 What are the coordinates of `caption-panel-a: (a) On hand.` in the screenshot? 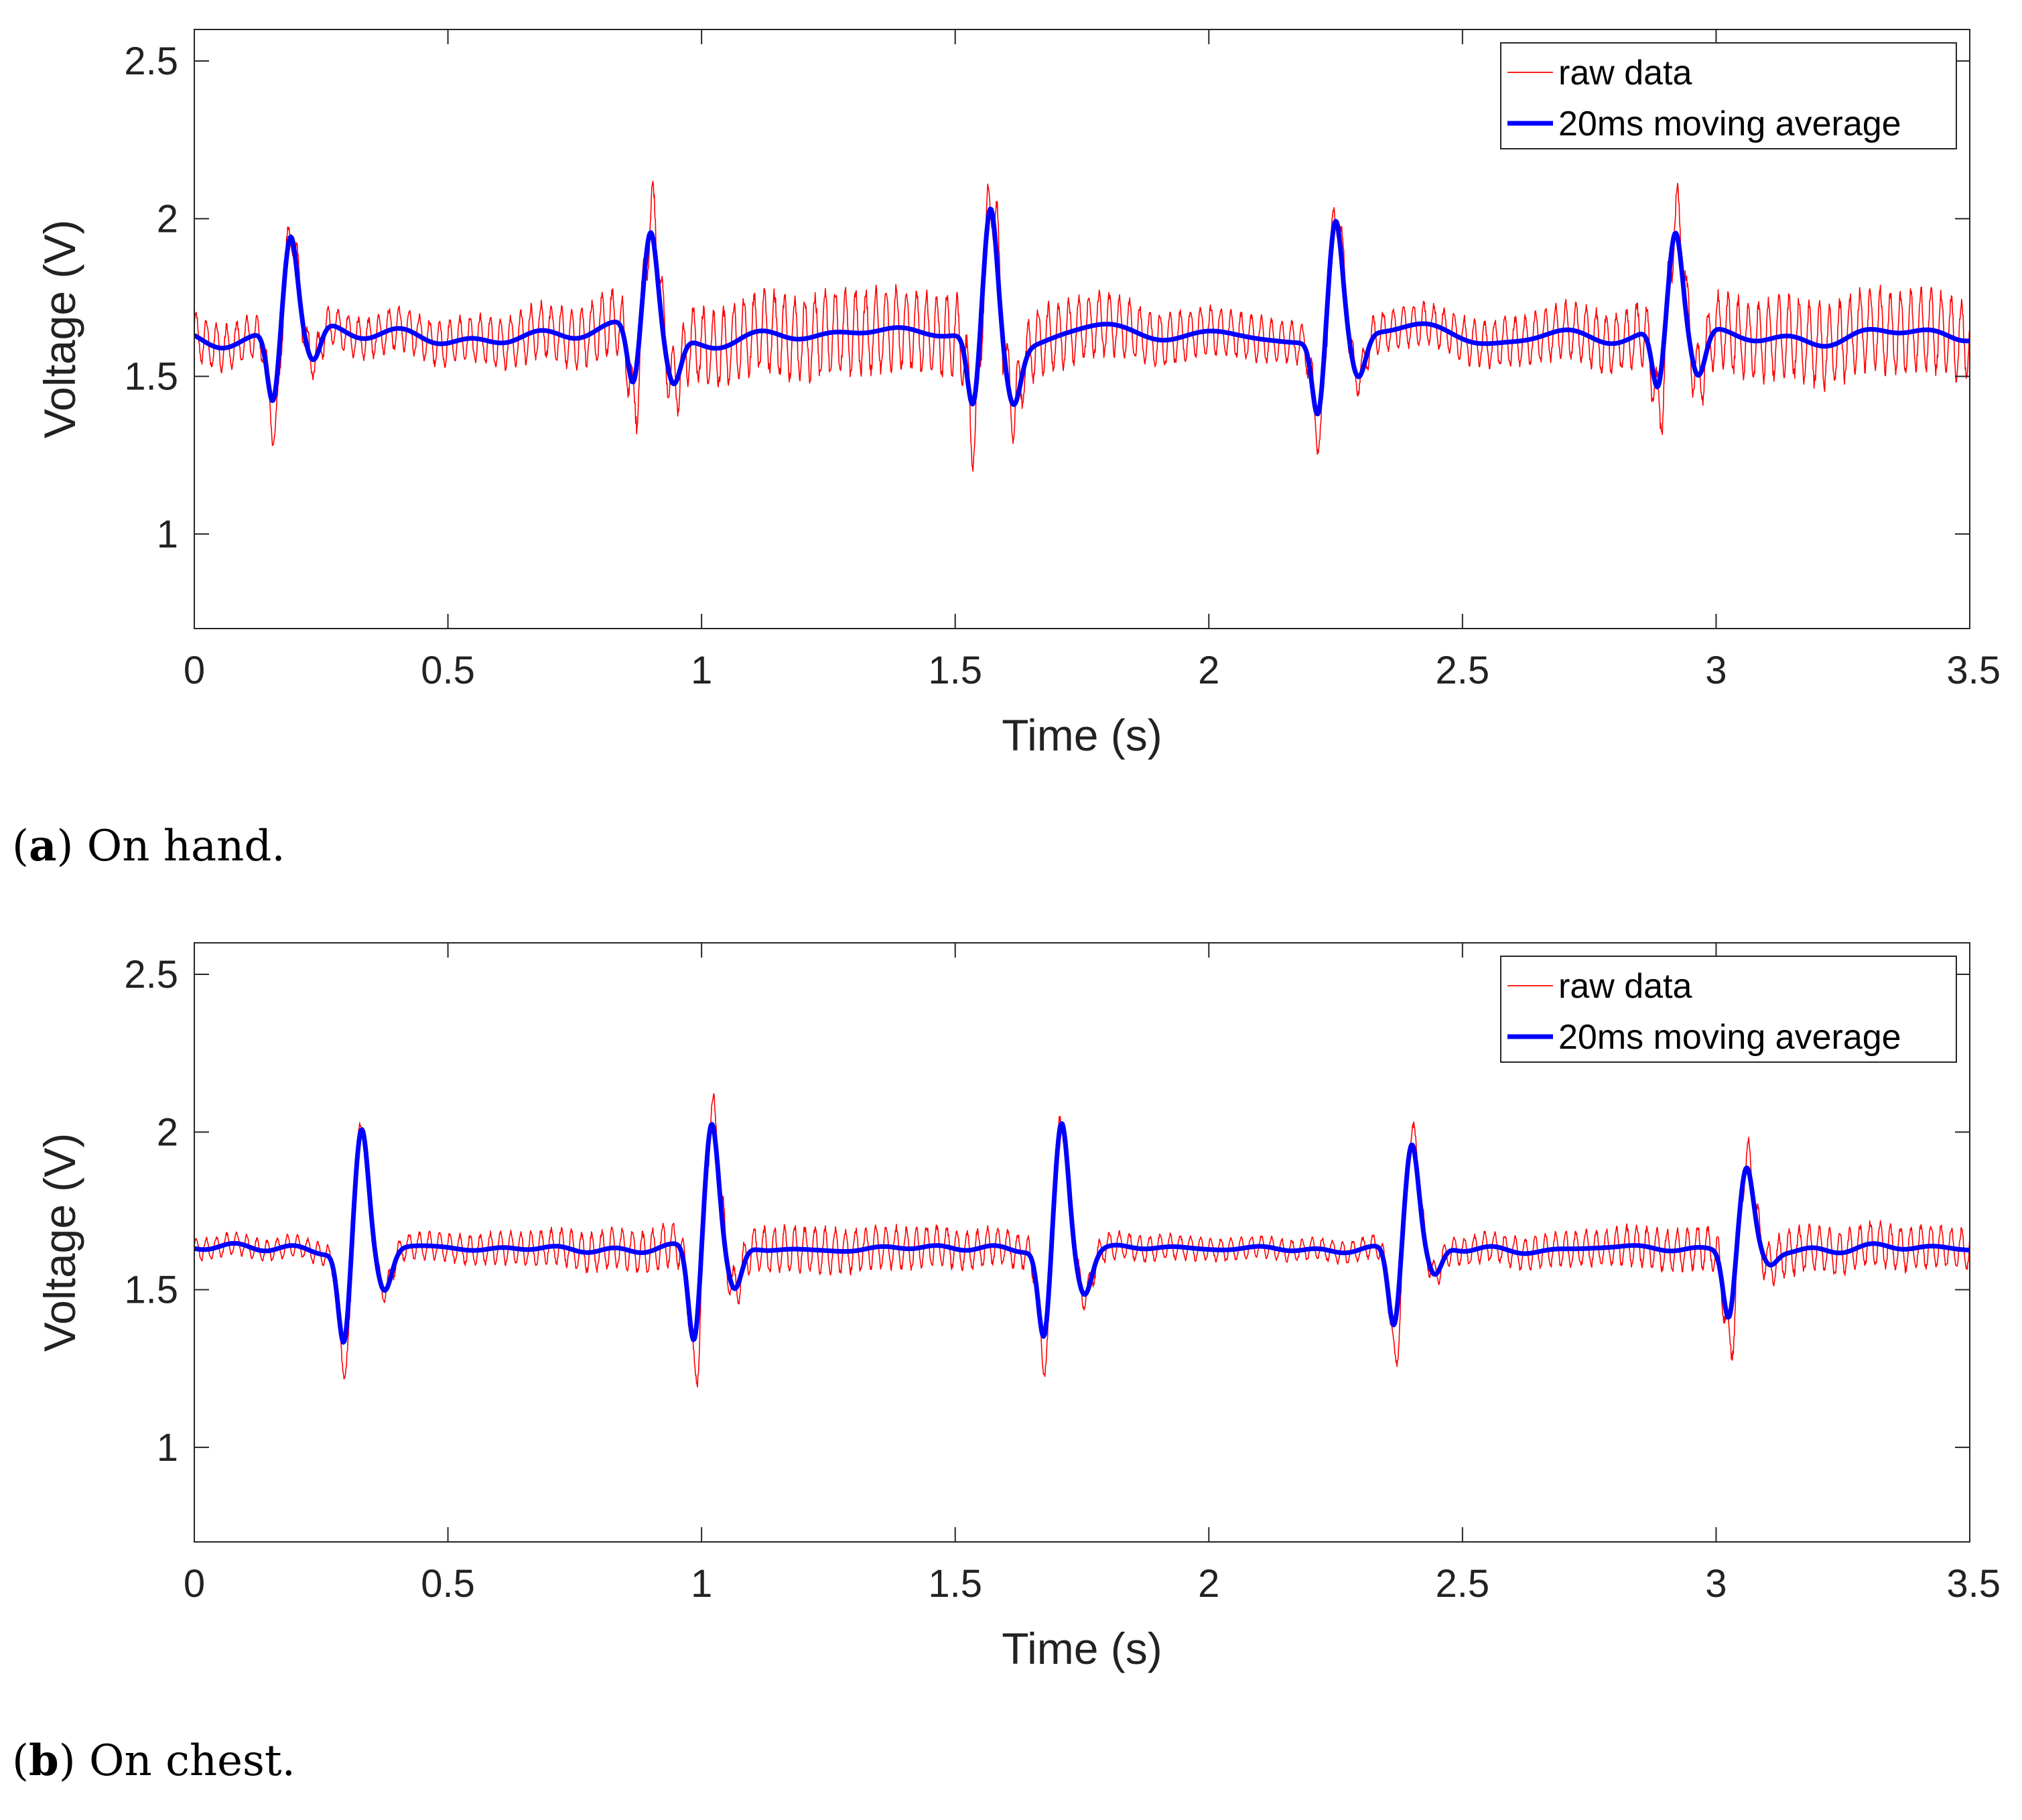 It's located at (148, 846).